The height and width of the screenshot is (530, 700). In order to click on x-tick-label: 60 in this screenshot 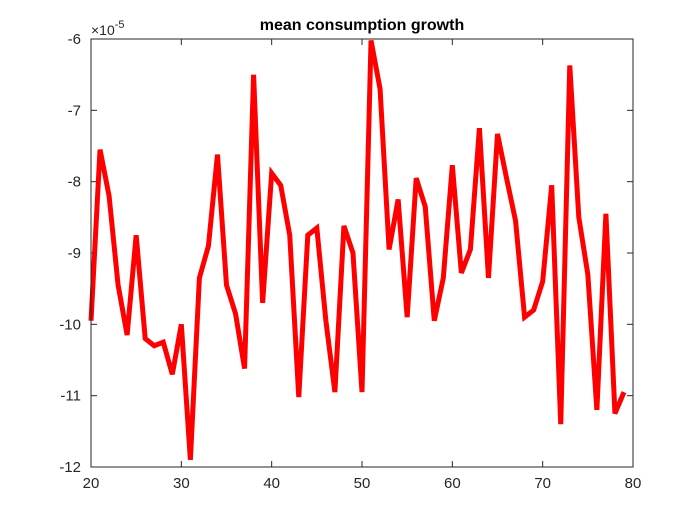, I will do `click(452, 483)`.